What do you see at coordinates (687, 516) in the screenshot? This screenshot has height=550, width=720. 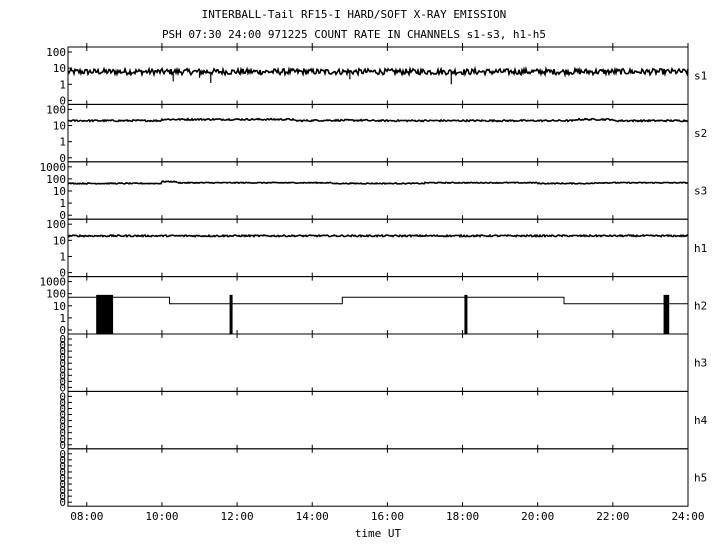 I see `x-tick-label: 24:00` at bounding box center [687, 516].